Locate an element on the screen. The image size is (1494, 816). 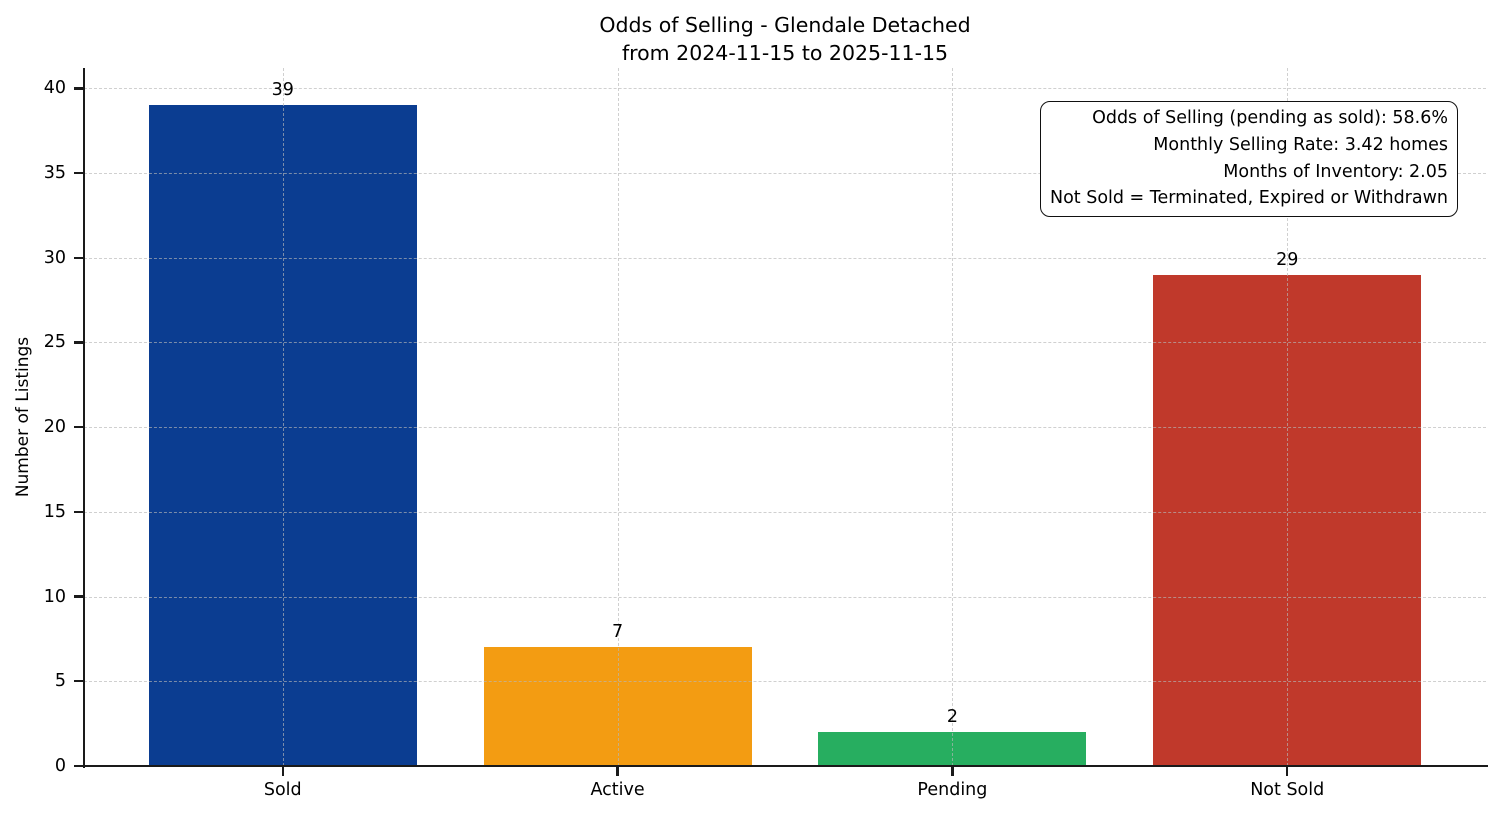
y-tick-label-35: 35 is located at coordinates (54, 173).